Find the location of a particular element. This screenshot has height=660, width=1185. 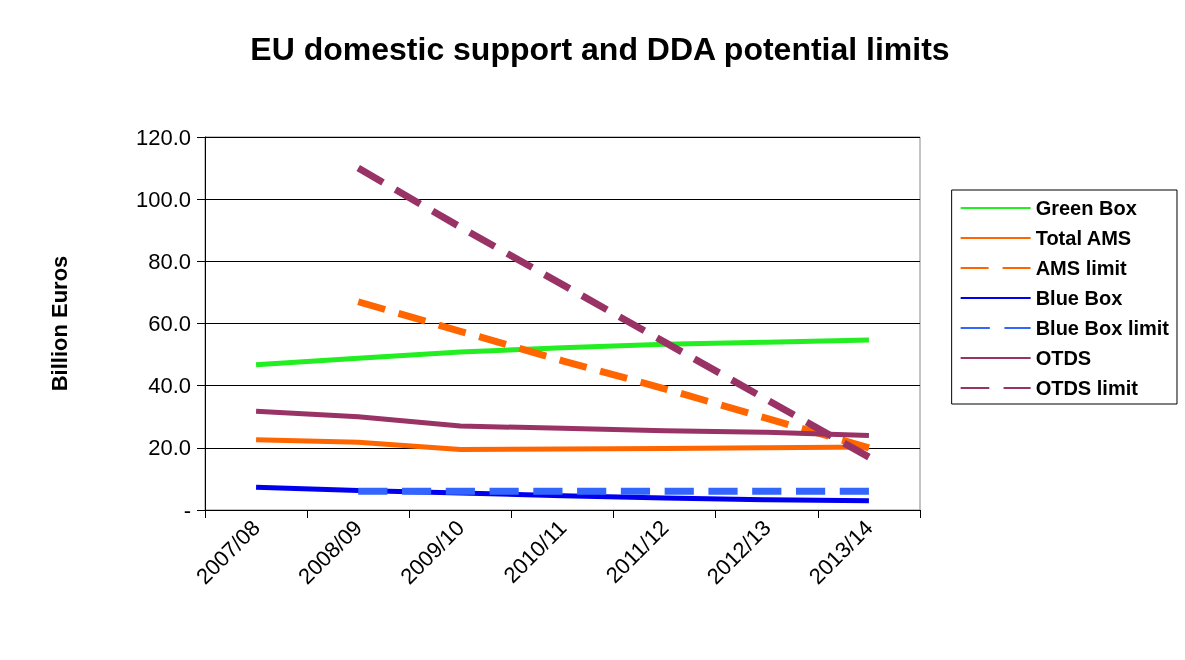

legend-label: Total AMS is located at coordinates (1083, 238).